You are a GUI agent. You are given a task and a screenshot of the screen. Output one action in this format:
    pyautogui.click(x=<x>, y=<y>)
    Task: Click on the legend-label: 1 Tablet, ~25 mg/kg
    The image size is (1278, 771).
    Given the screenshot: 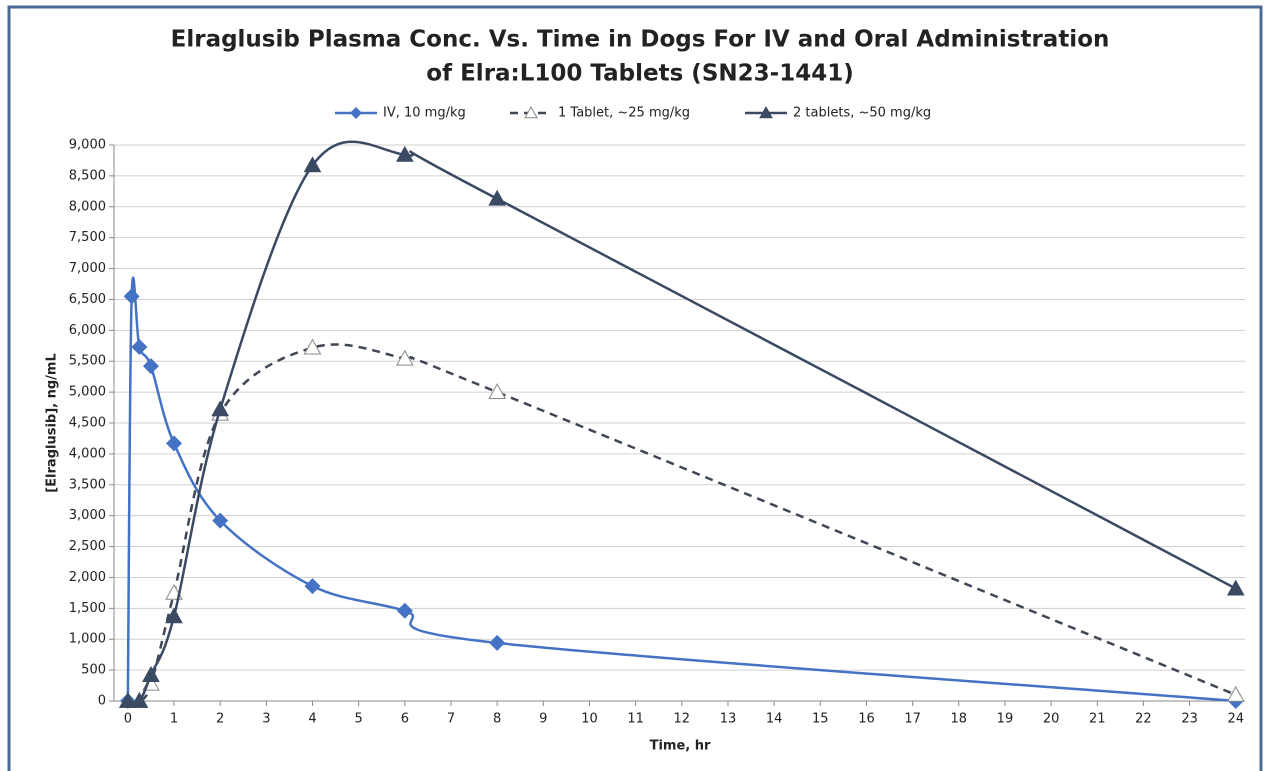 What is the action you would take?
    pyautogui.click(x=624, y=113)
    